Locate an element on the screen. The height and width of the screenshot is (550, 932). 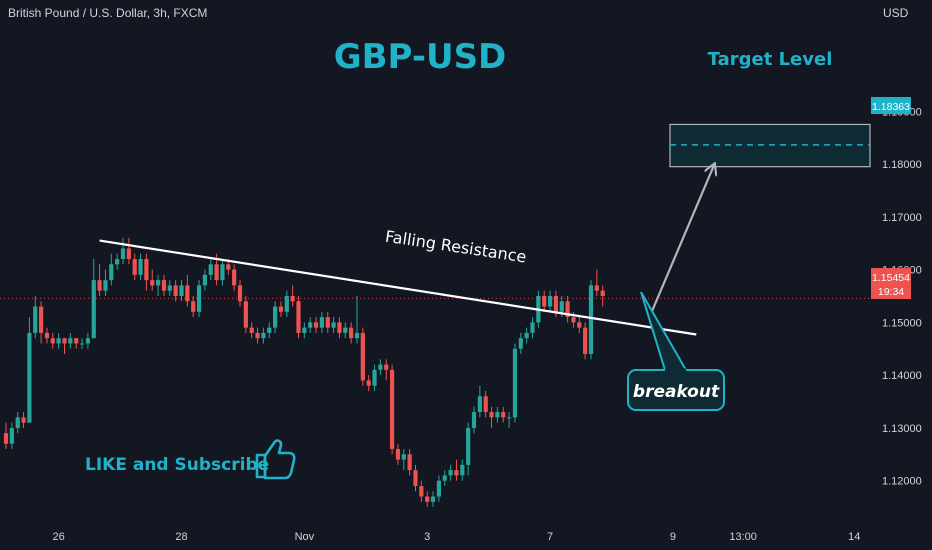
resistance-label: Falling Resistance is located at coordinates (456, 247).